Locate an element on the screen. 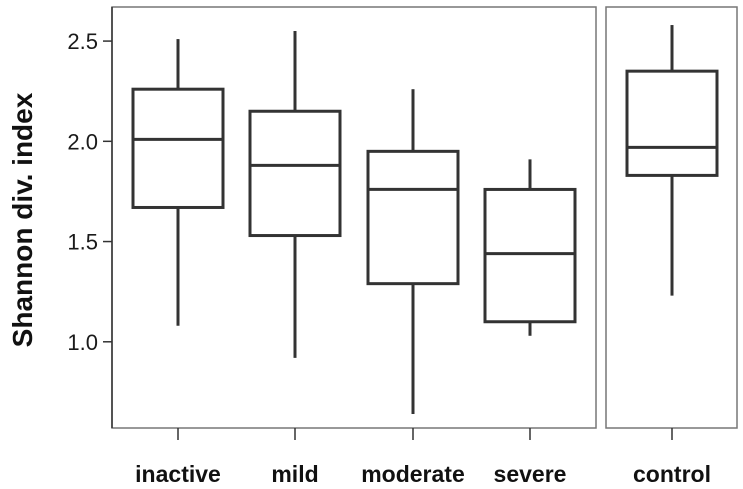 Image resolution: width=743 pixels, height=489 pixels. x-axis: inactive mild moderate severe control is located at coordinates (423, 457).